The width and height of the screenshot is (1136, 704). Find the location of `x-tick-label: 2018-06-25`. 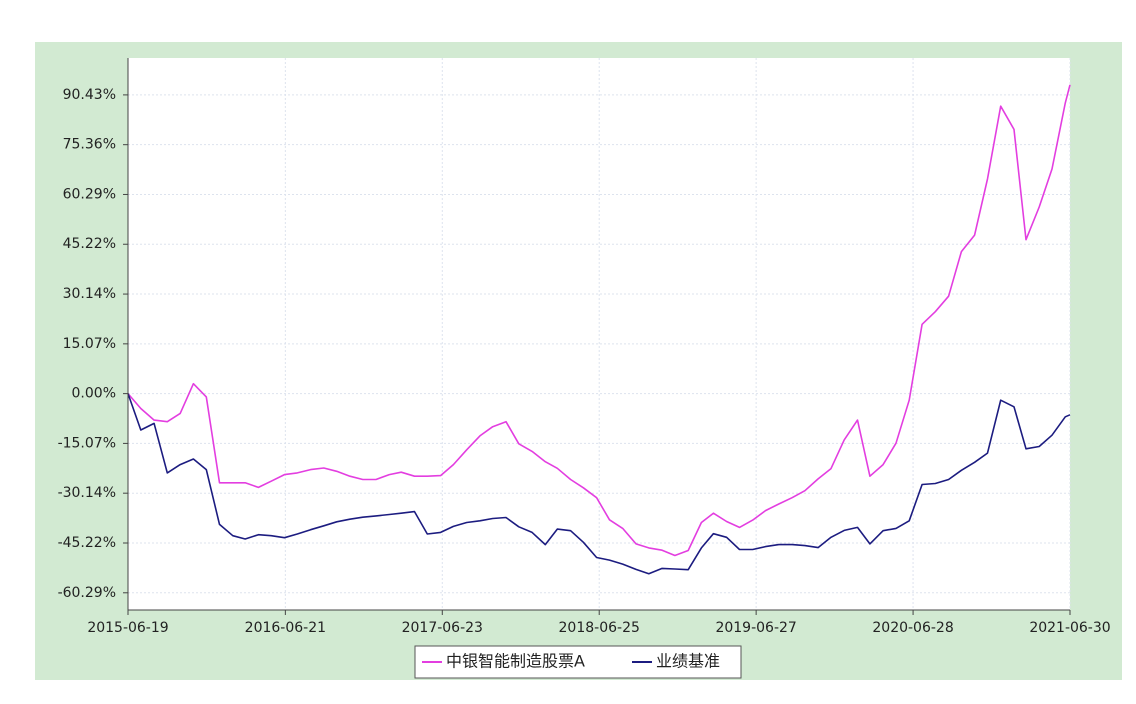

x-tick-label: 2018-06-25 is located at coordinates (599, 628).